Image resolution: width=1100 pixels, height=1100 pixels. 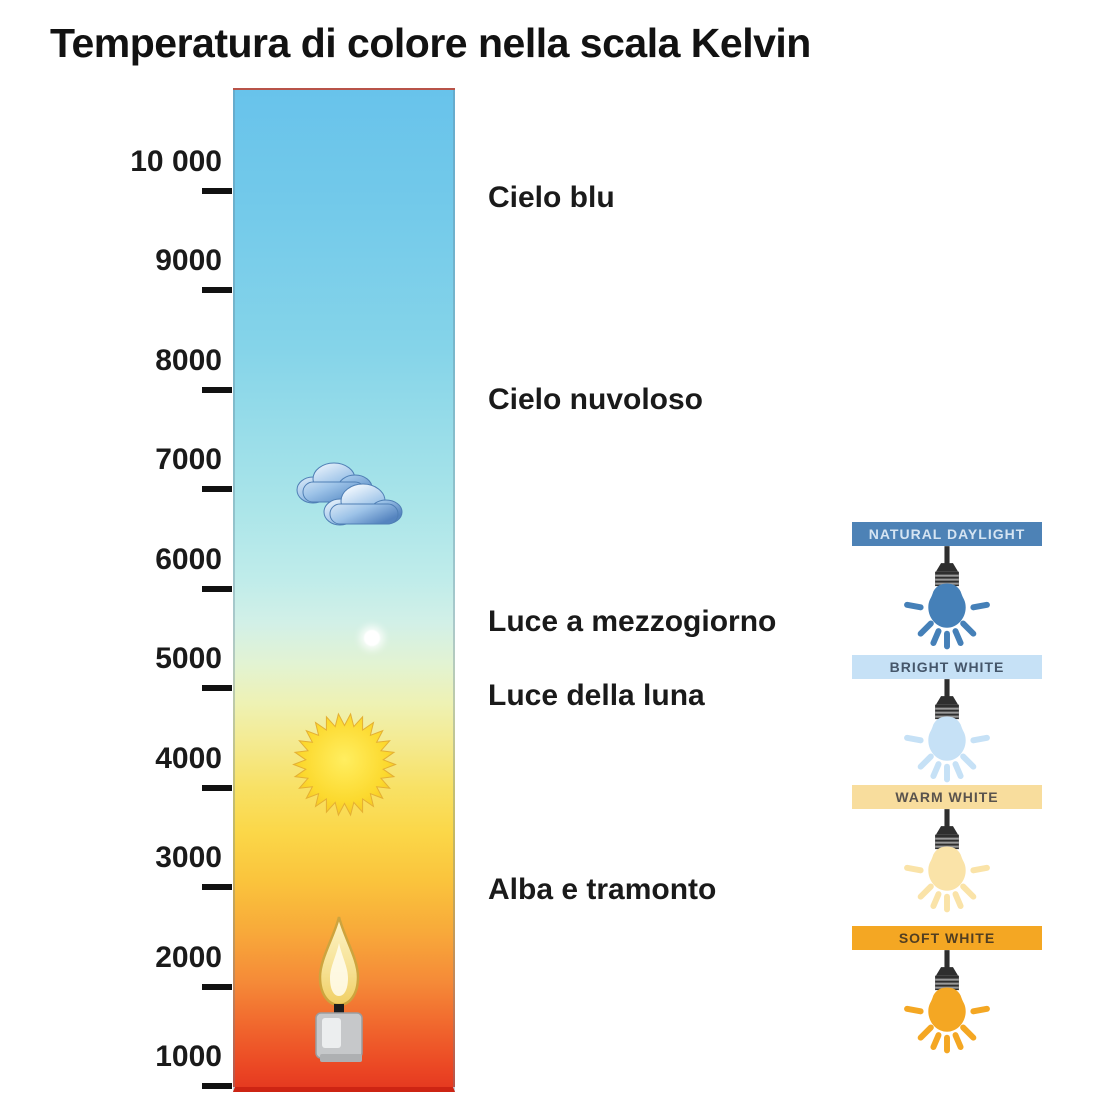 What do you see at coordinates (188, 858) in the screenshot?
I see `tick-label: 3000` at bounding box center [188, 858].